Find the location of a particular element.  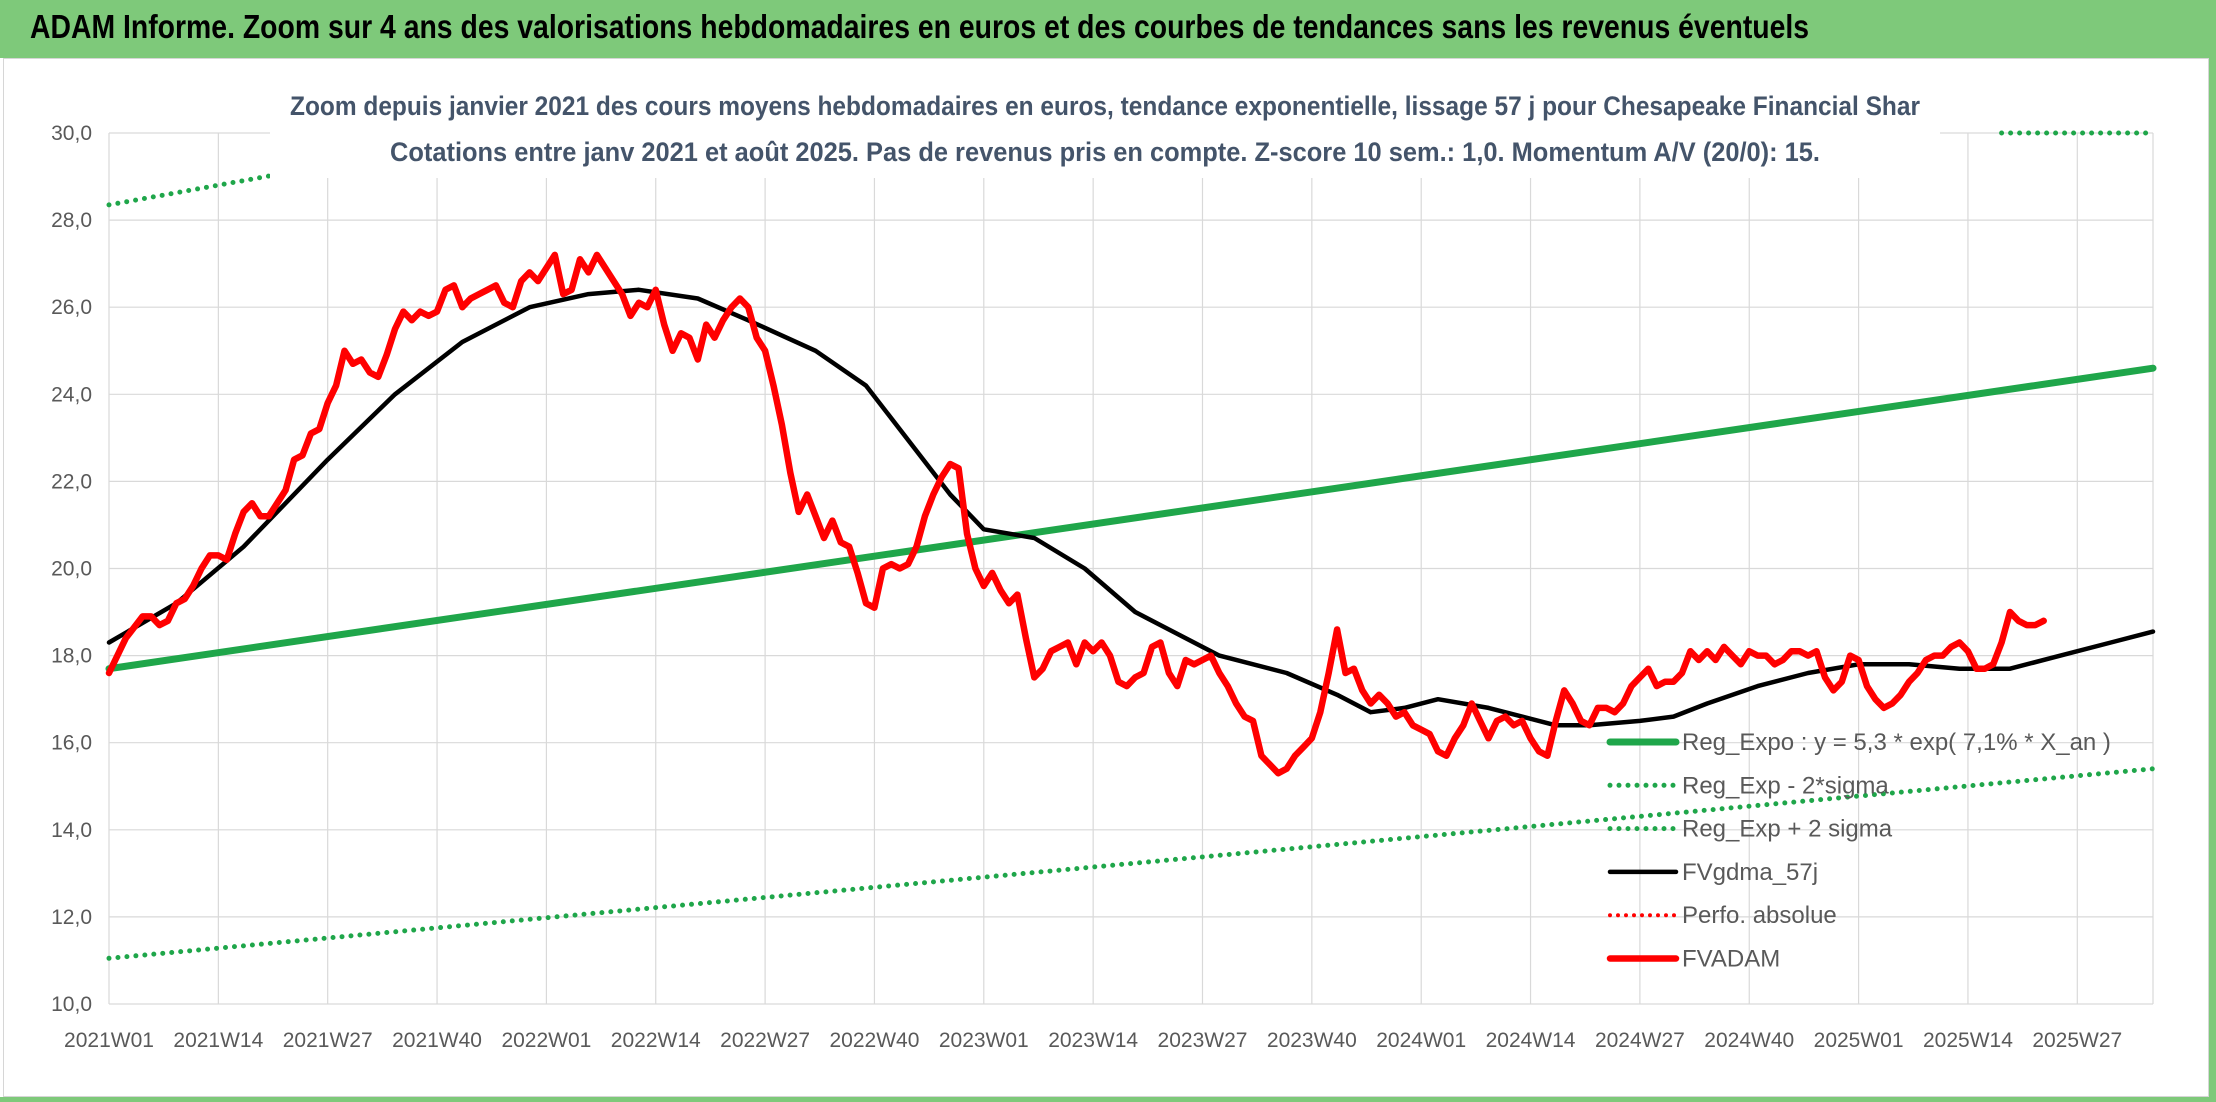

y-tick-label: 28,0 is located at coordinates (71, 220).